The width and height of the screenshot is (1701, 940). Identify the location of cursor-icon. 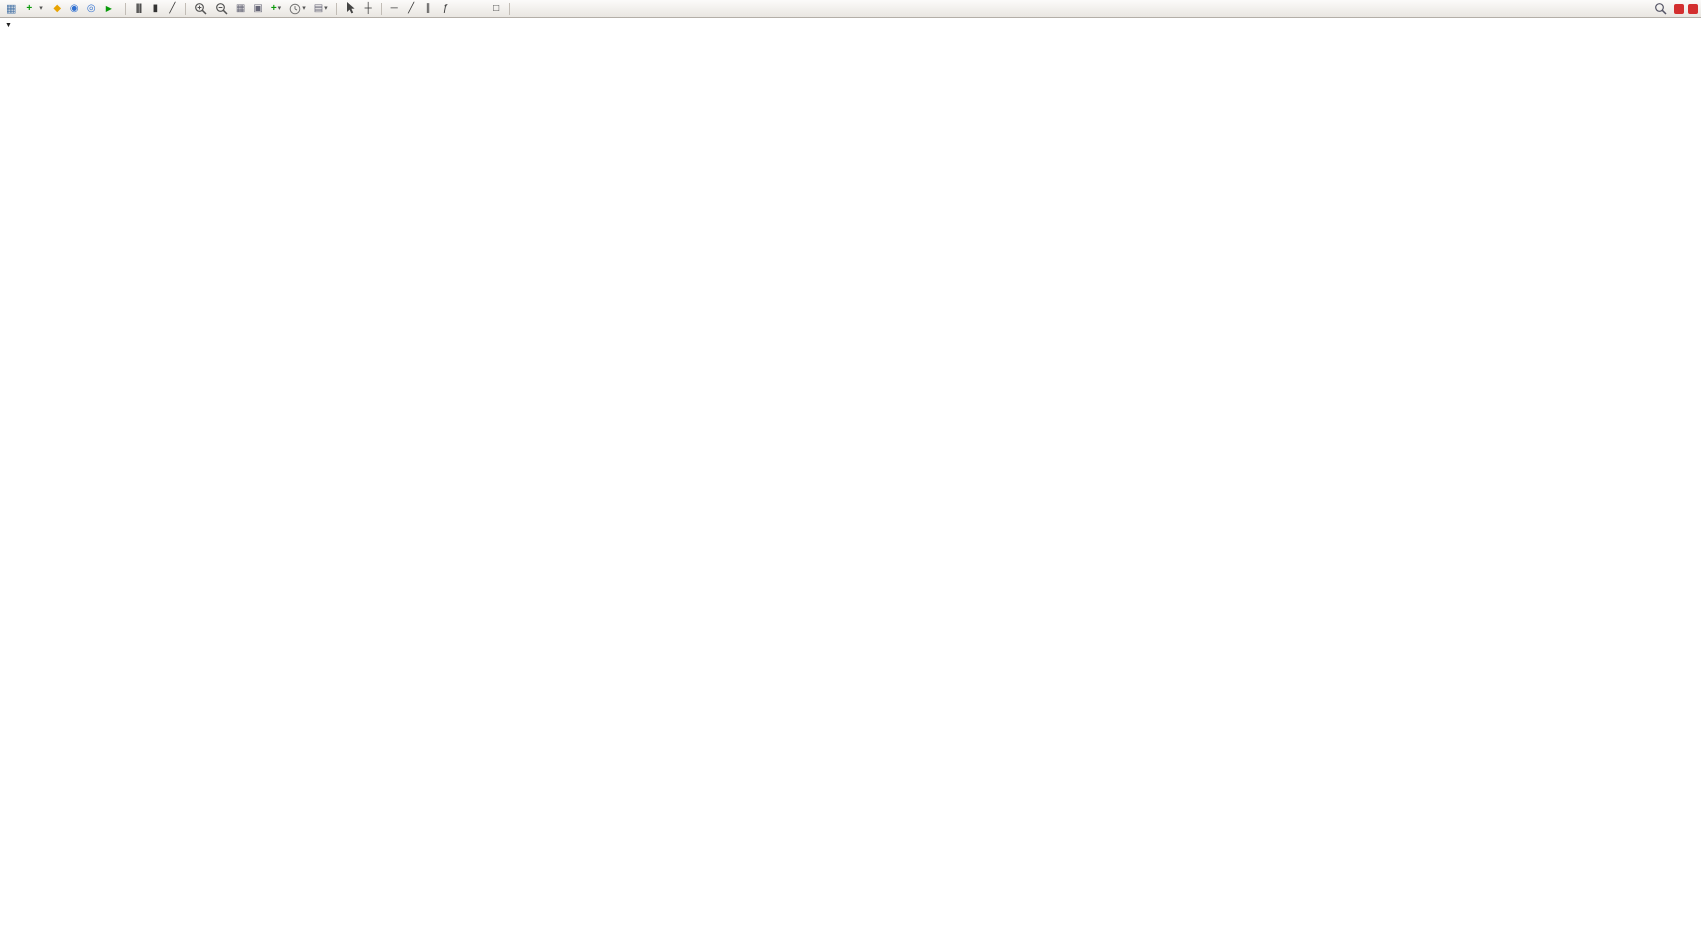
(350, 8).